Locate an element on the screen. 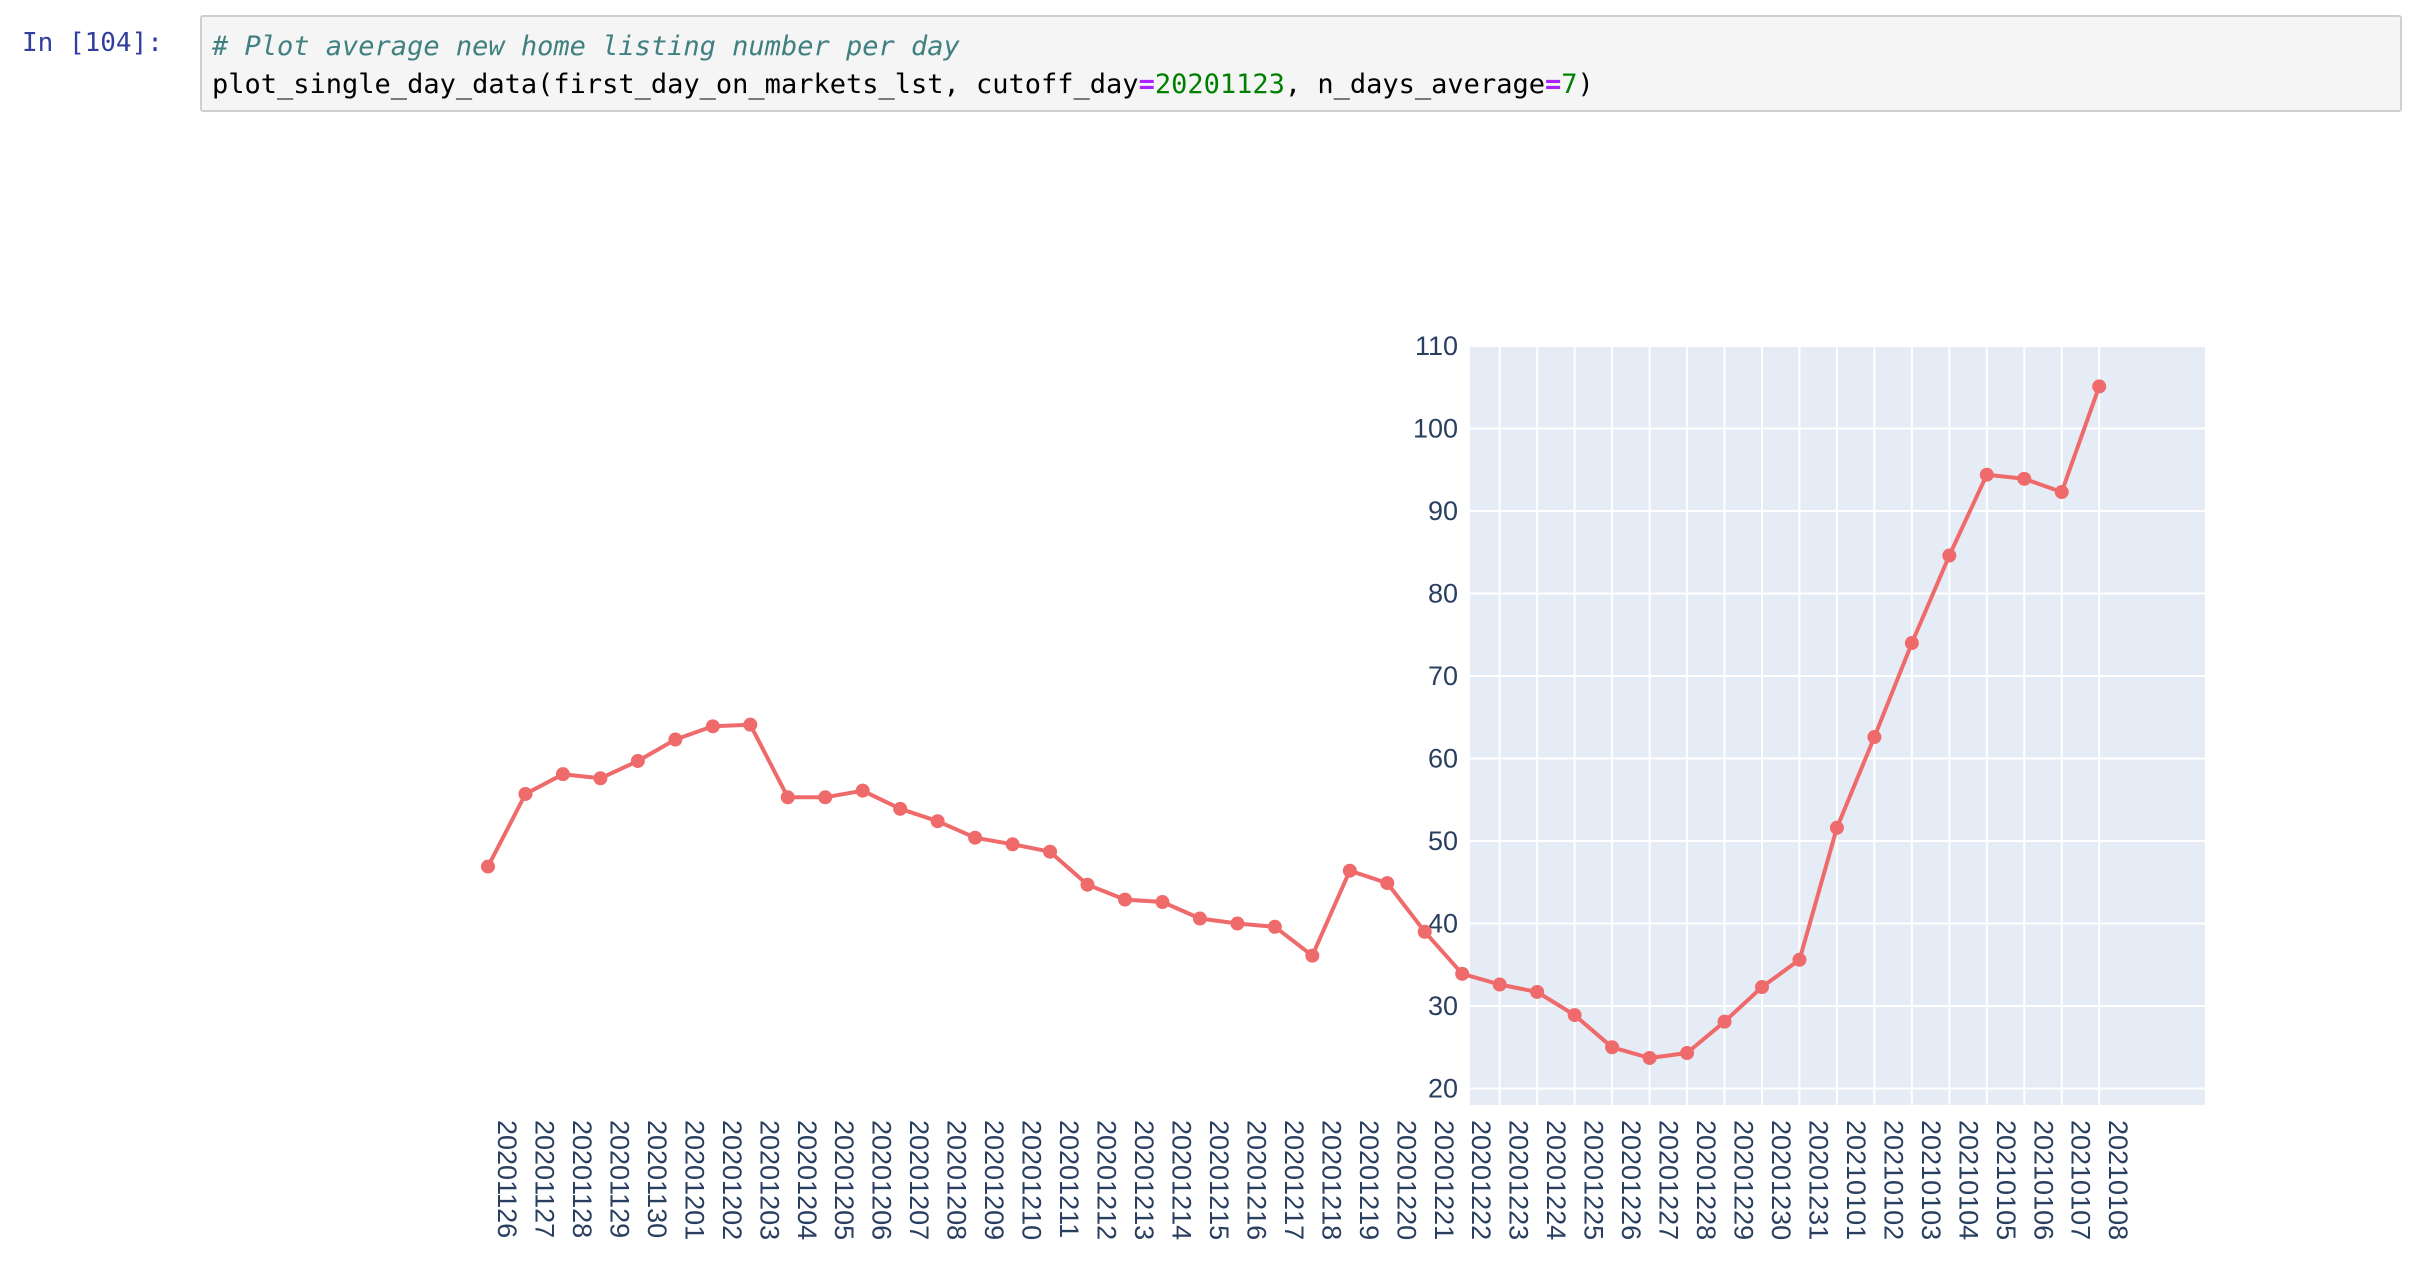  x-tick-label: 20201224 is located at coordinates (1556, 1180).